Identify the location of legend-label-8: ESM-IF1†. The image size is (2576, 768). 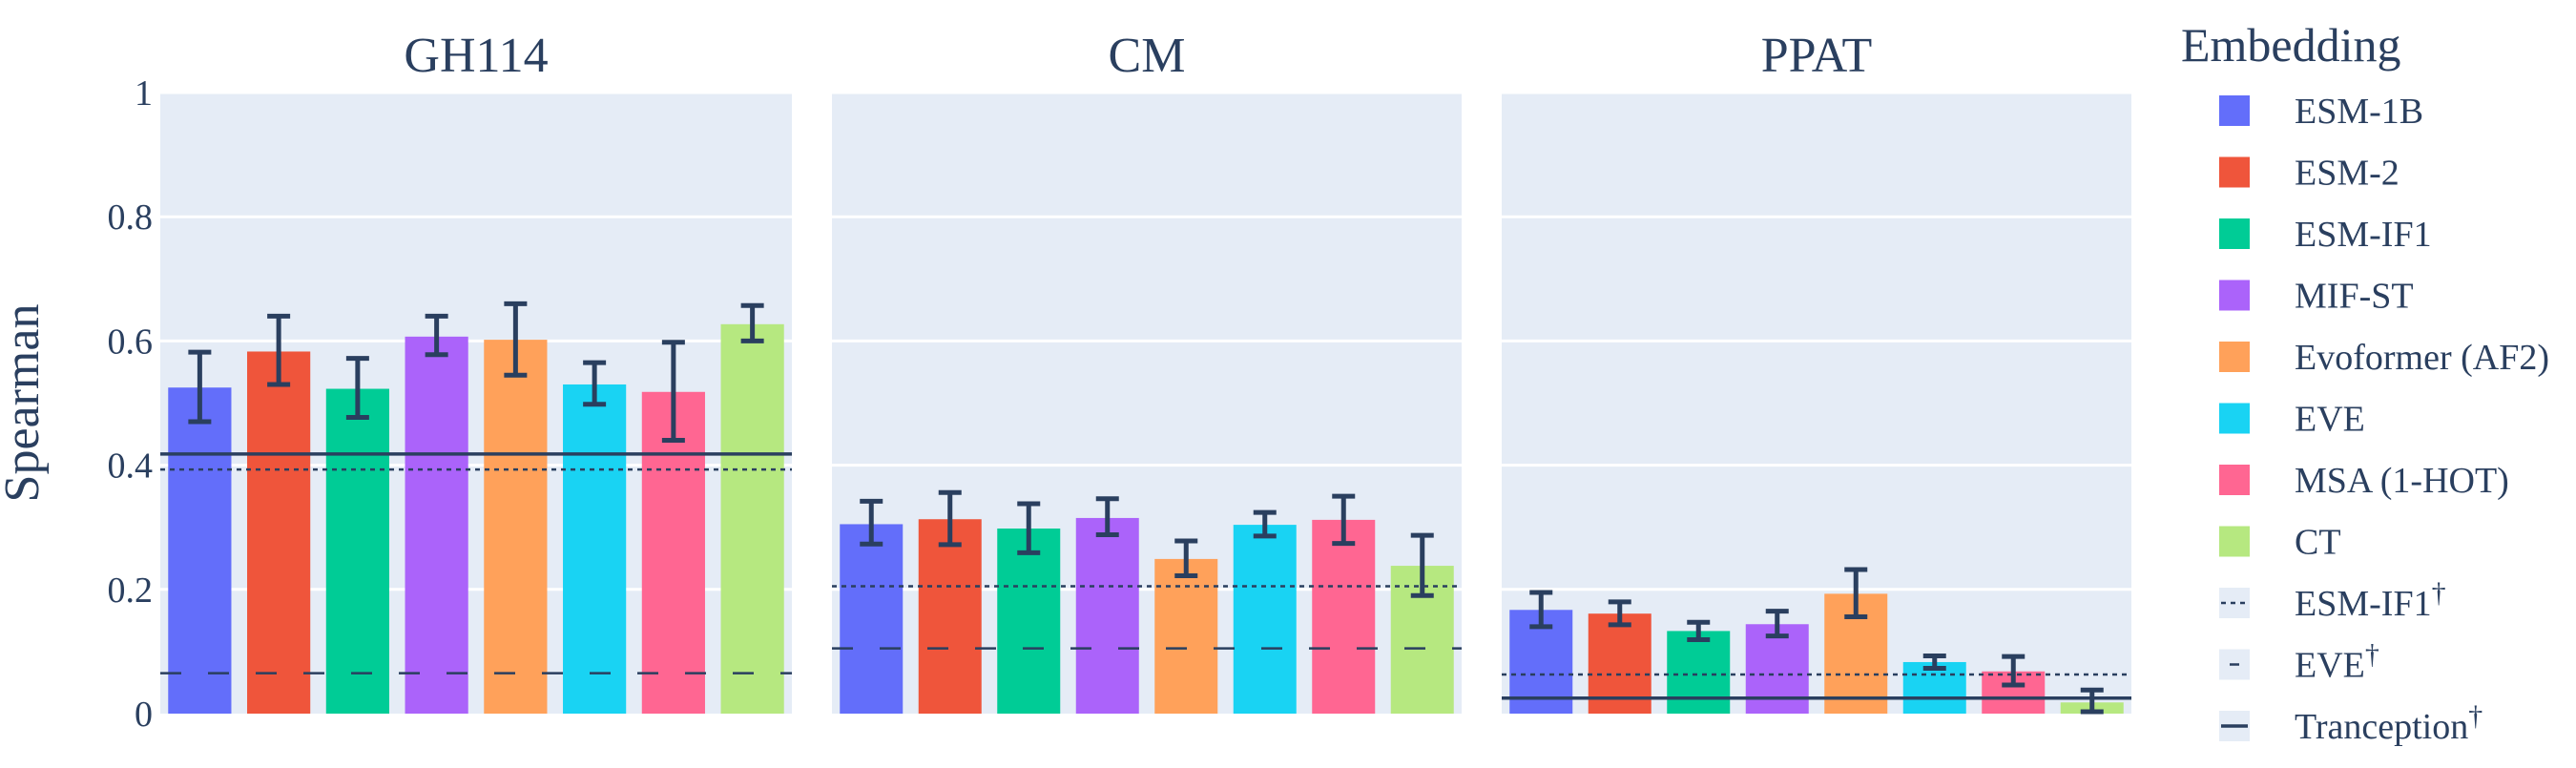
(2370, 600).